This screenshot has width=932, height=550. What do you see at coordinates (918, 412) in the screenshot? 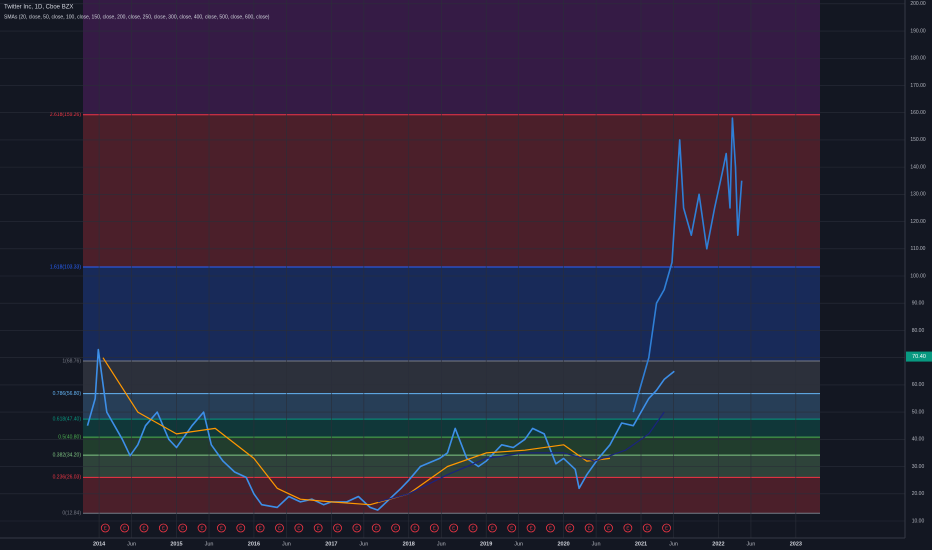
I see `y-tick-label: 50.00` at bounding box center [918, 412].